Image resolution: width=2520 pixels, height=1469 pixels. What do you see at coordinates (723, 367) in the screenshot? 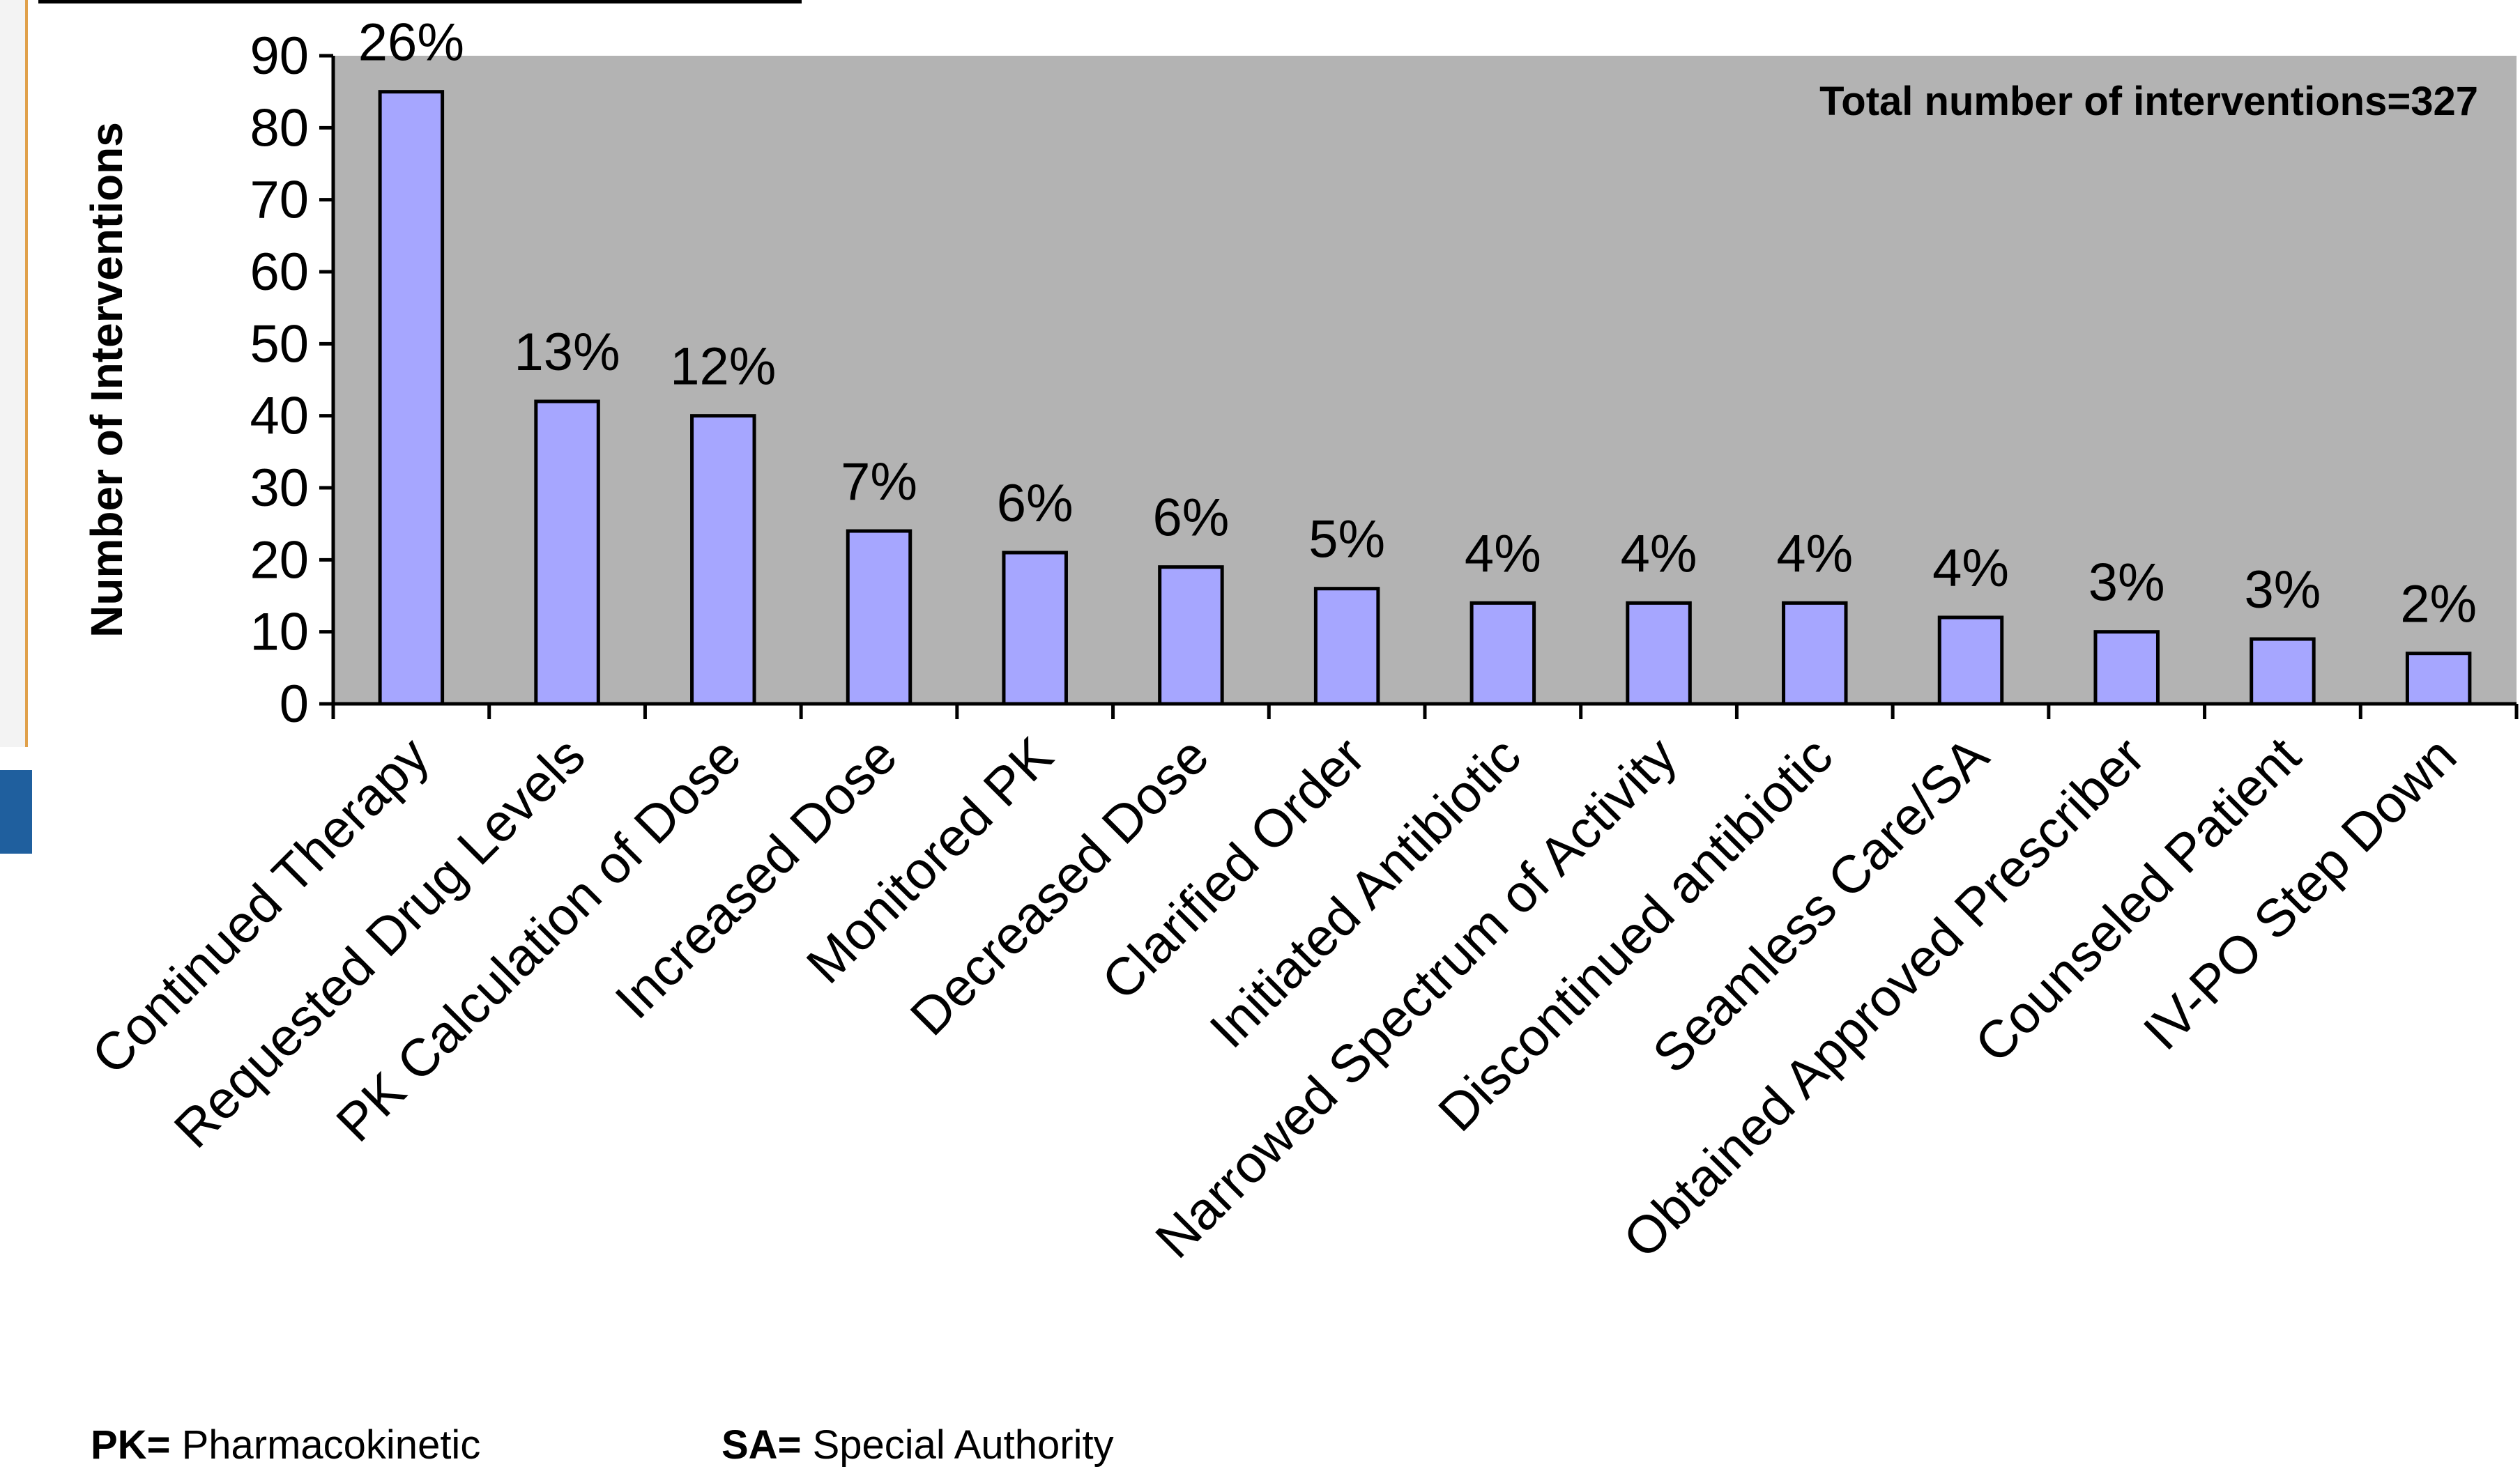
I see `bar-data-label: 12%` at bounding box center [723, 367].